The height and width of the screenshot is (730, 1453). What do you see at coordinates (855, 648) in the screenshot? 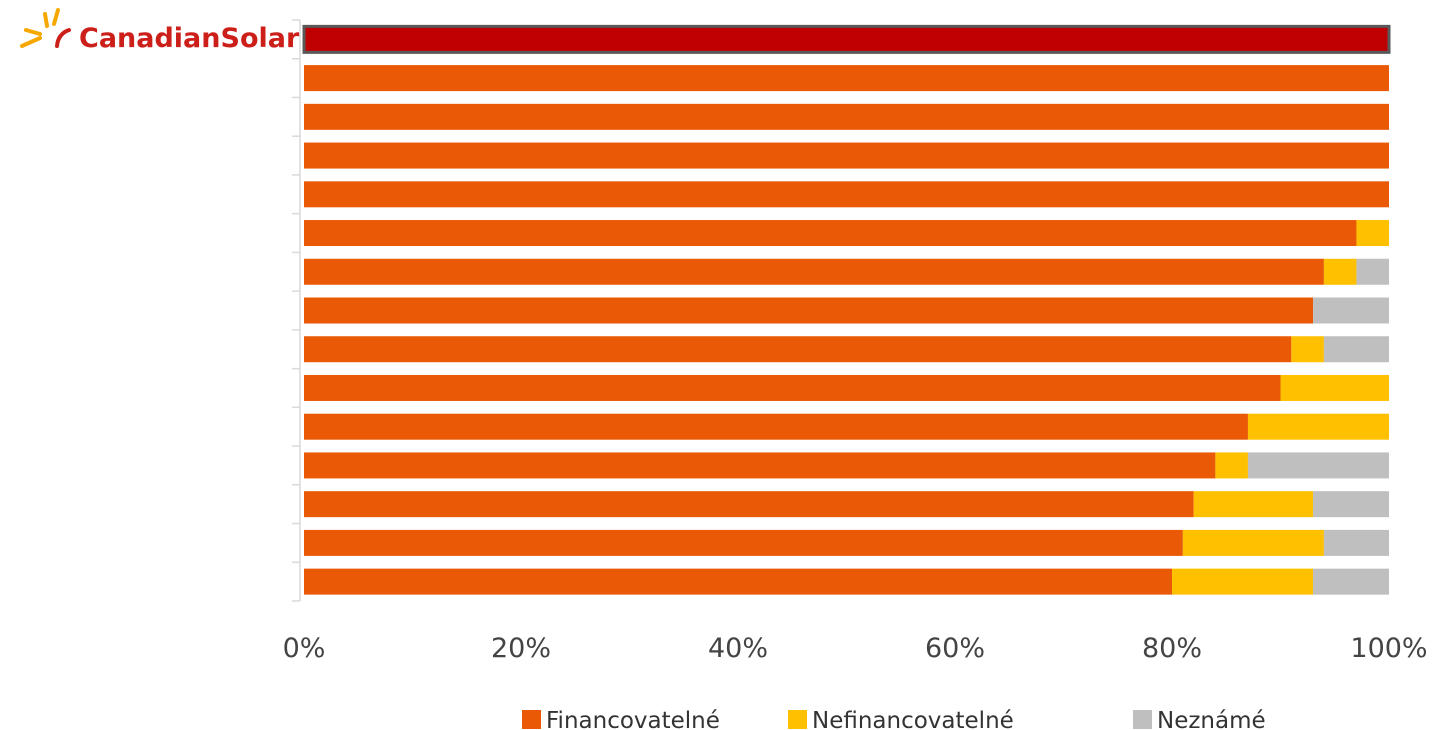
I see `x-axis-tick-labels: 0% 20% 40% 60% 80% 100%` at bounding box center [855, 648].